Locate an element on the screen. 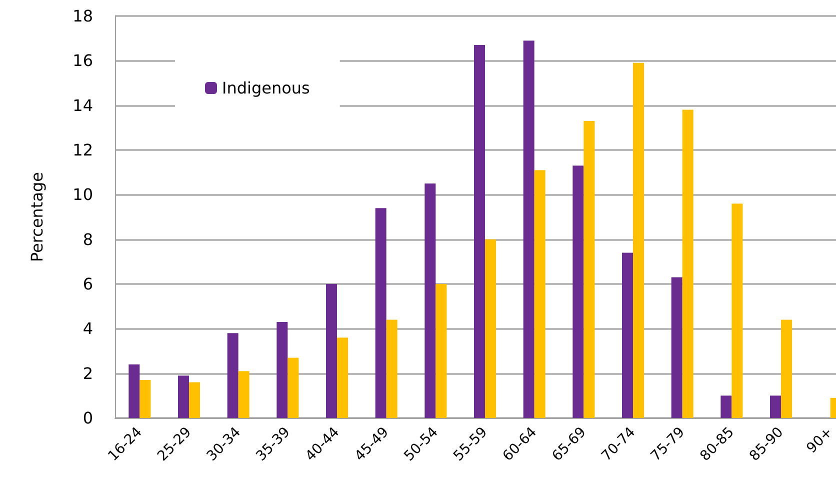 This screenshot has height=502, width=836. y-tick-label: 16 is located at coordinates (82, 60).